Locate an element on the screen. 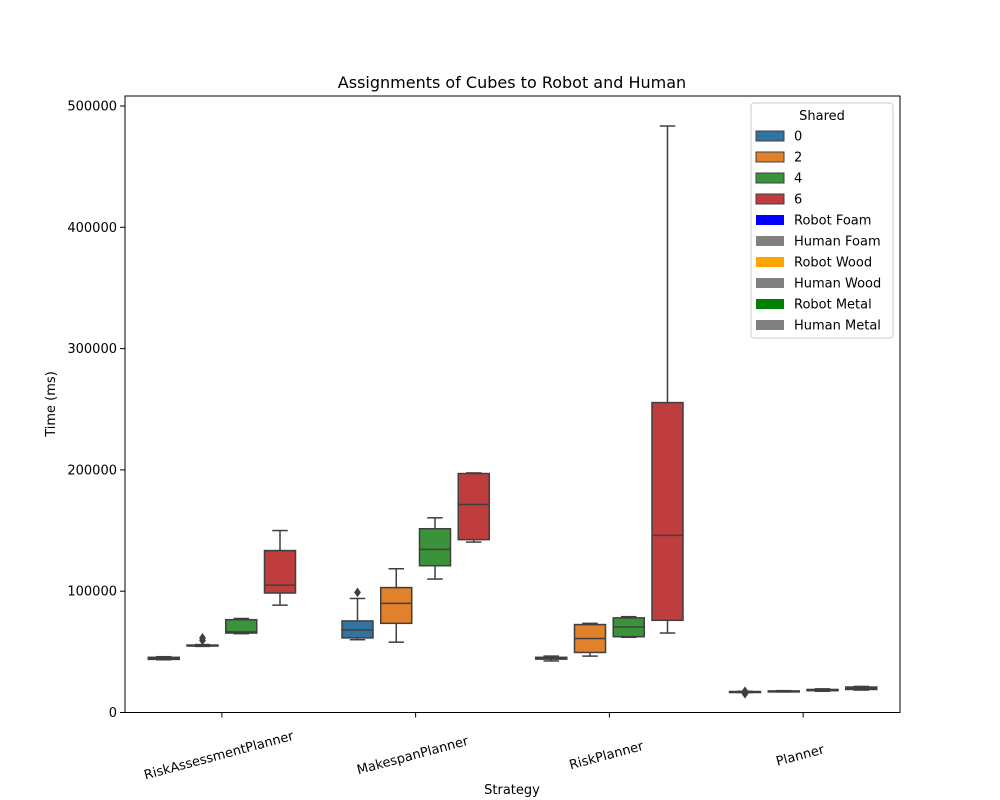 This screenshot has width=1000, height=800. box-2-Planner is located at coordinates (783, 691).